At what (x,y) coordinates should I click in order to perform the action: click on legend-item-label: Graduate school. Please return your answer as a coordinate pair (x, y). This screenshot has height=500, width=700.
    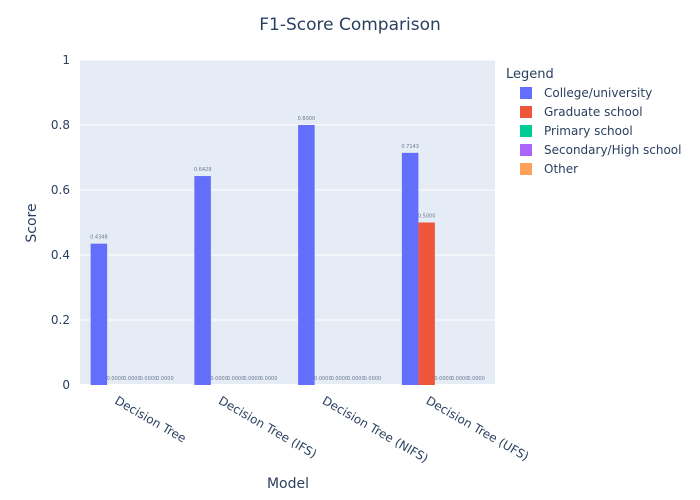
    Looking at the image, I should click on (593, 112).